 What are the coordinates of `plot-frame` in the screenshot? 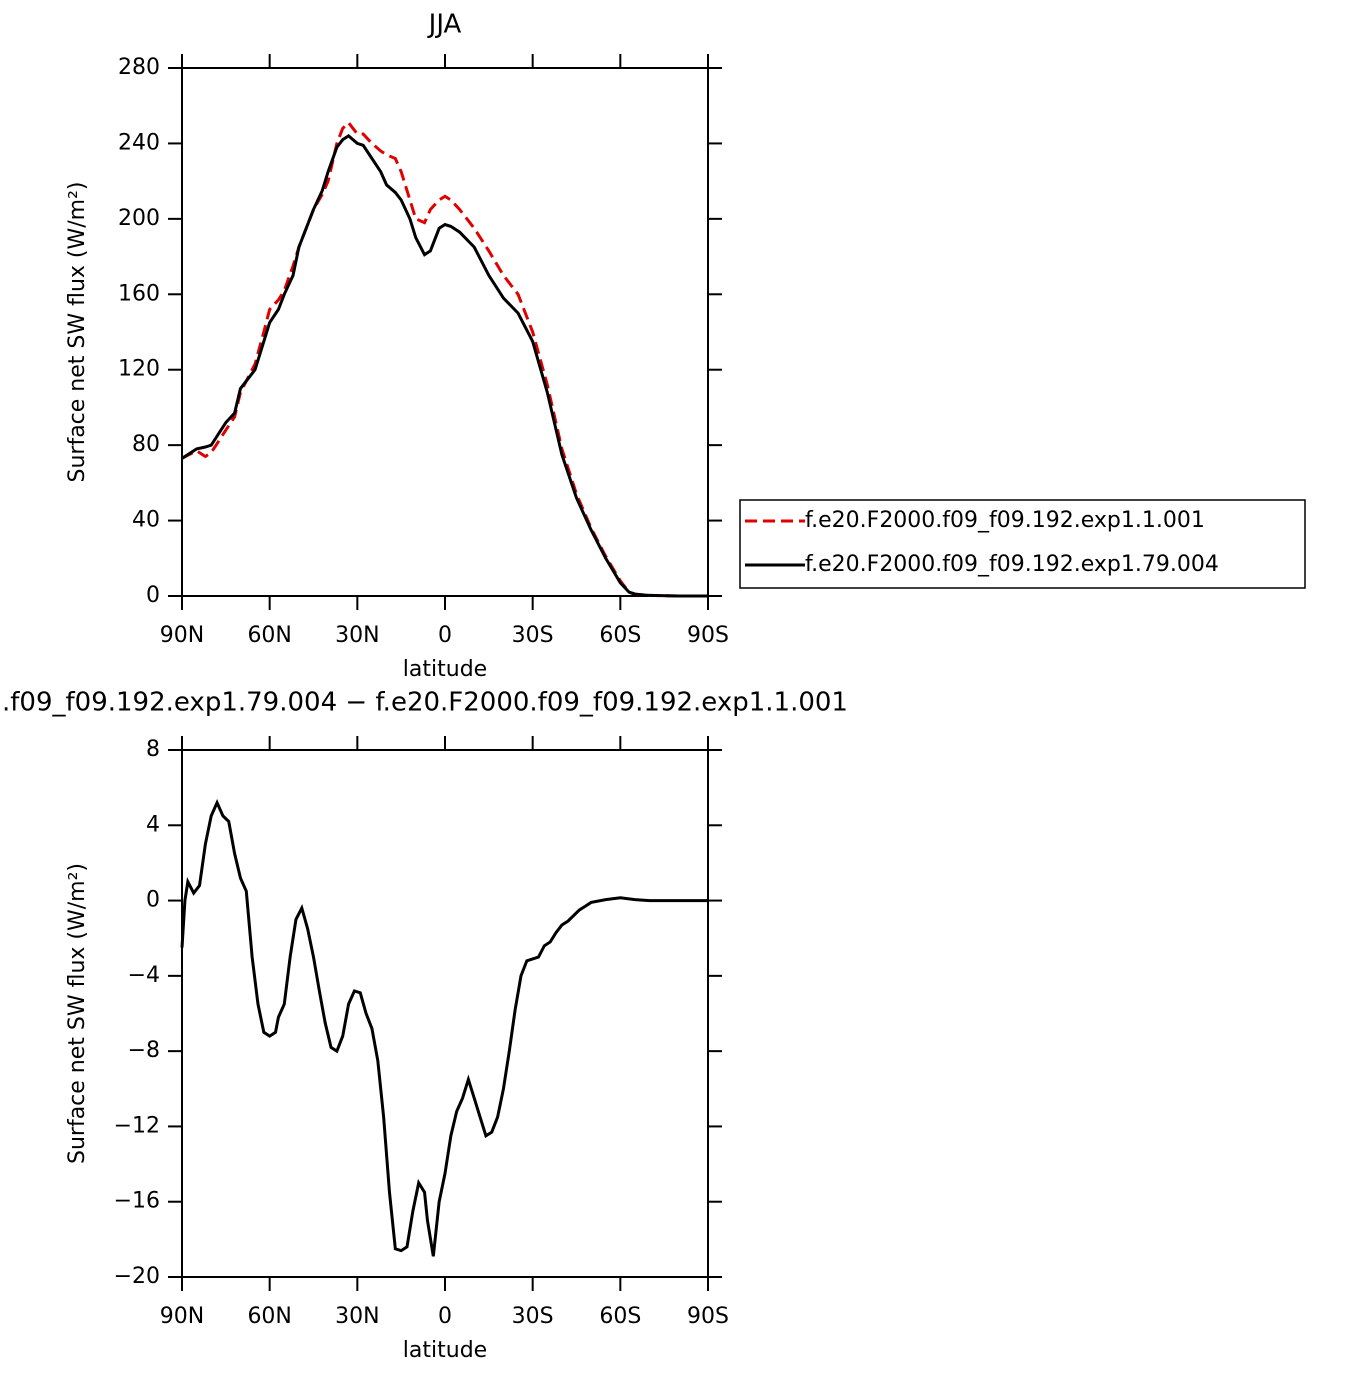 It's located at (445, 332).